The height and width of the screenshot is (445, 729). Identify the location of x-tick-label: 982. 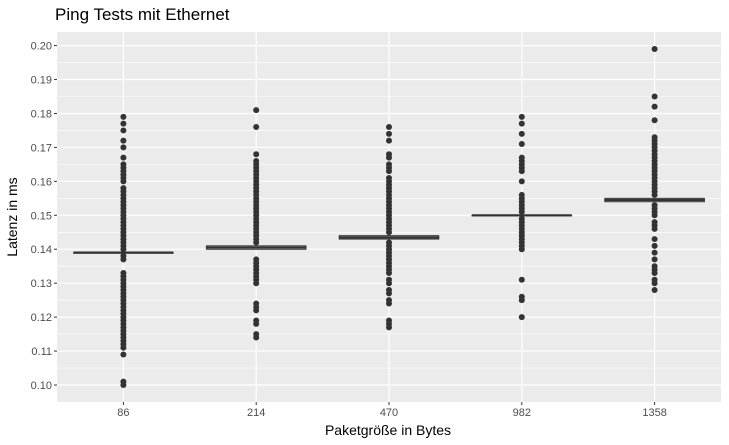
(522, 413).